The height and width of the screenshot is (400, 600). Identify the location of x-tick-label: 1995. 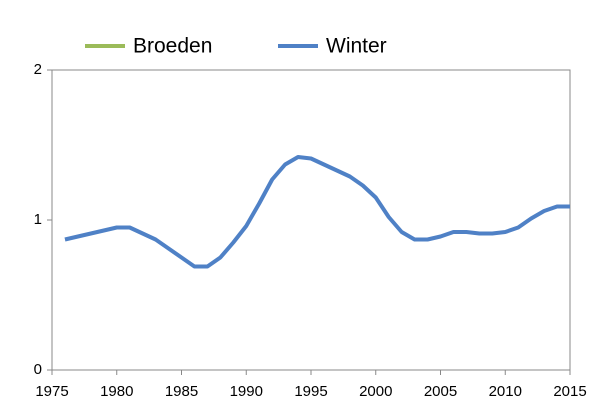
(310, 391).